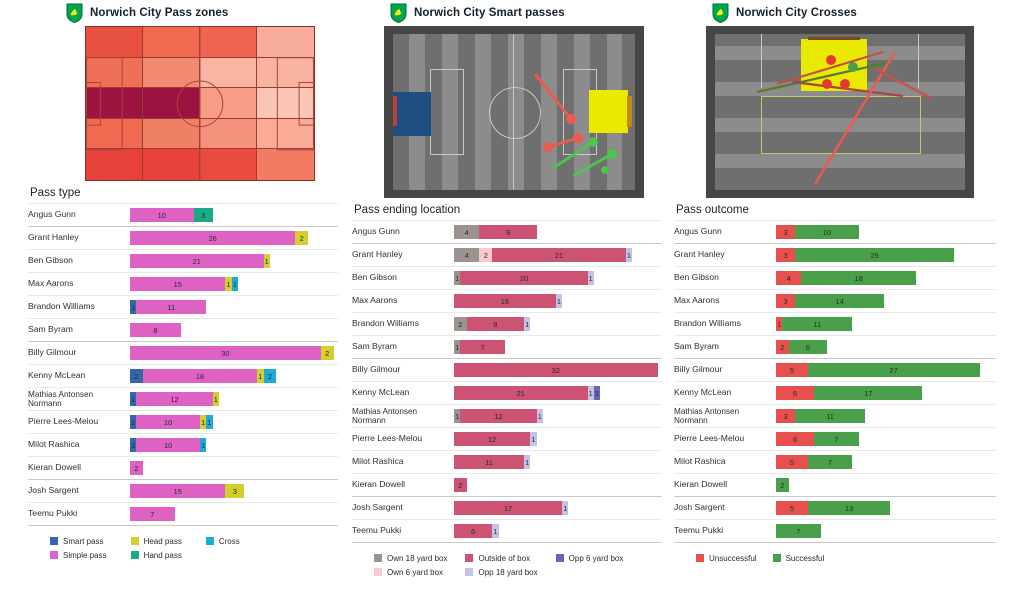 The image size is (1024, 602). I want to click on player-name: Kenny McLean, so click(57, 375).